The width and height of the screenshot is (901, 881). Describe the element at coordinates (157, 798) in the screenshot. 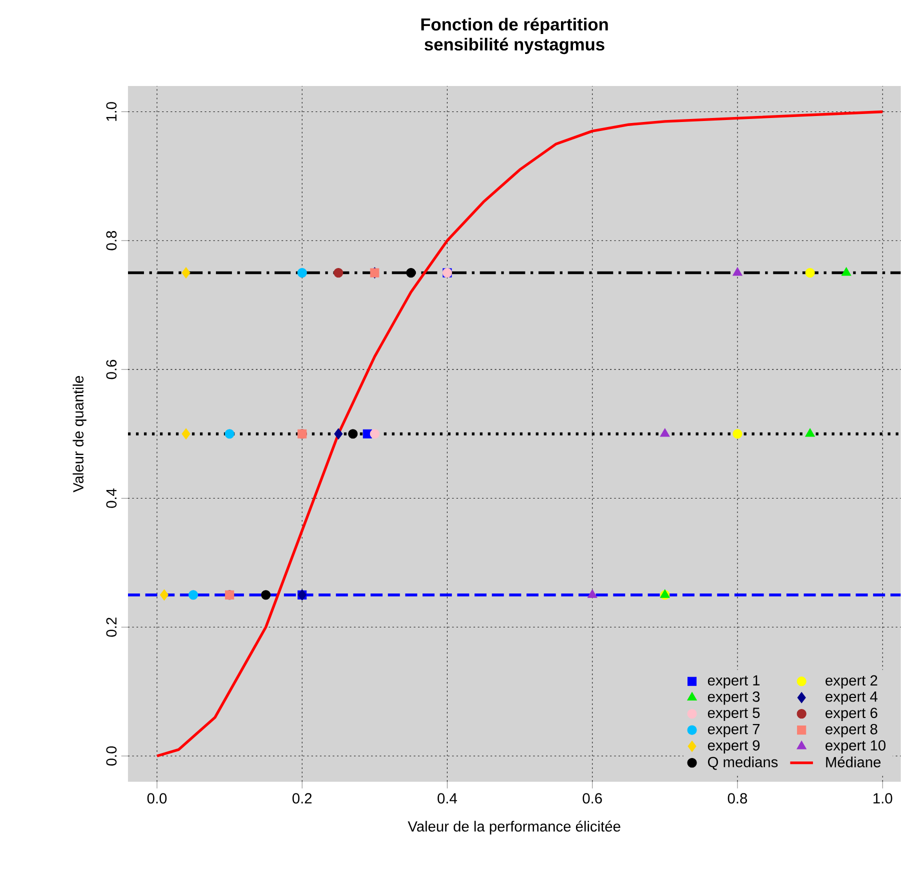

I see `x-tick-label: 0.0` at that location.